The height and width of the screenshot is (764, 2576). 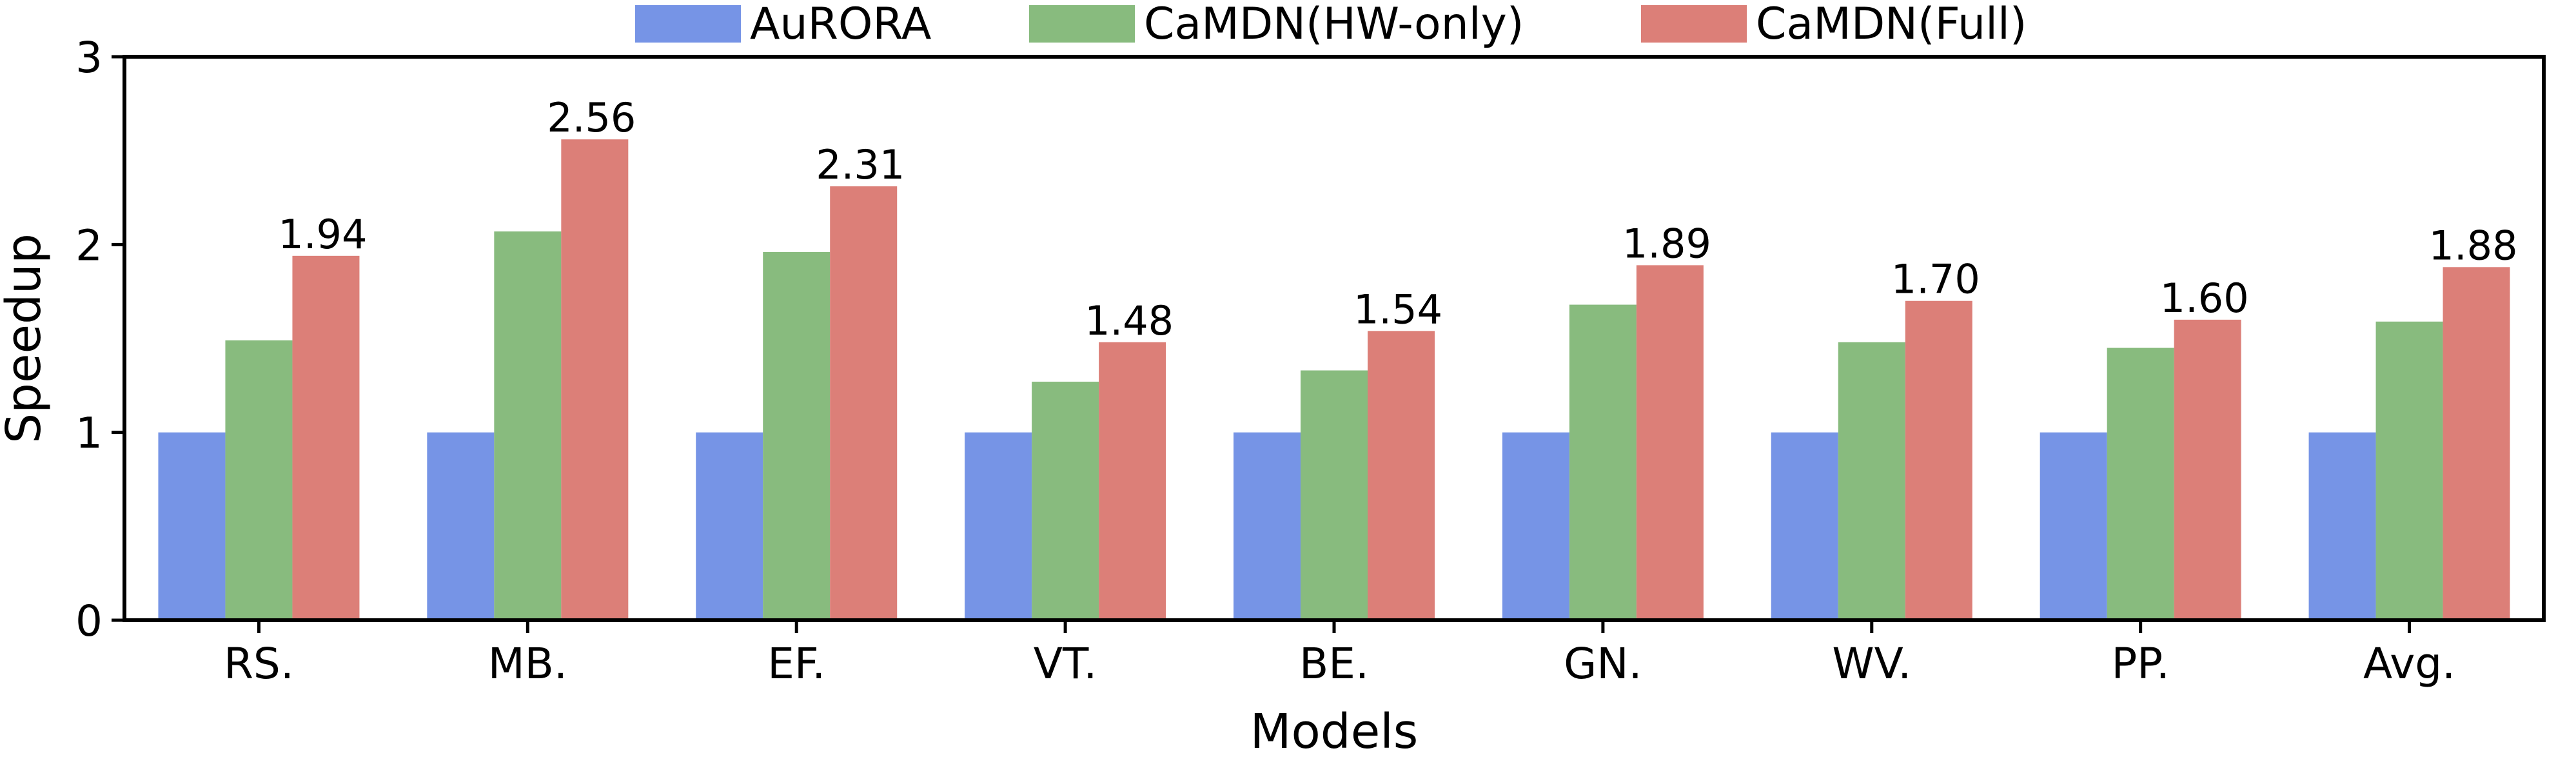 I want to click on data-label: 1.70, so click(x=1935, y=279).